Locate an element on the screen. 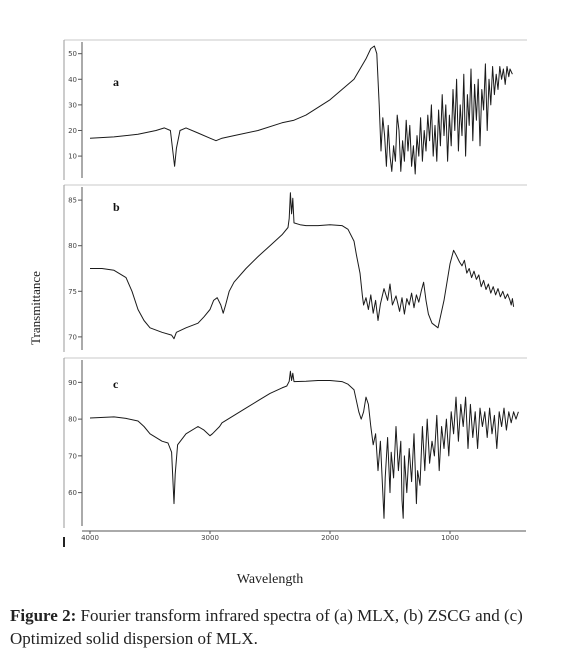 The height and width of the screenshot is (662, 587). y-axis-label: Transmittance is located at coordinates (35, 308).